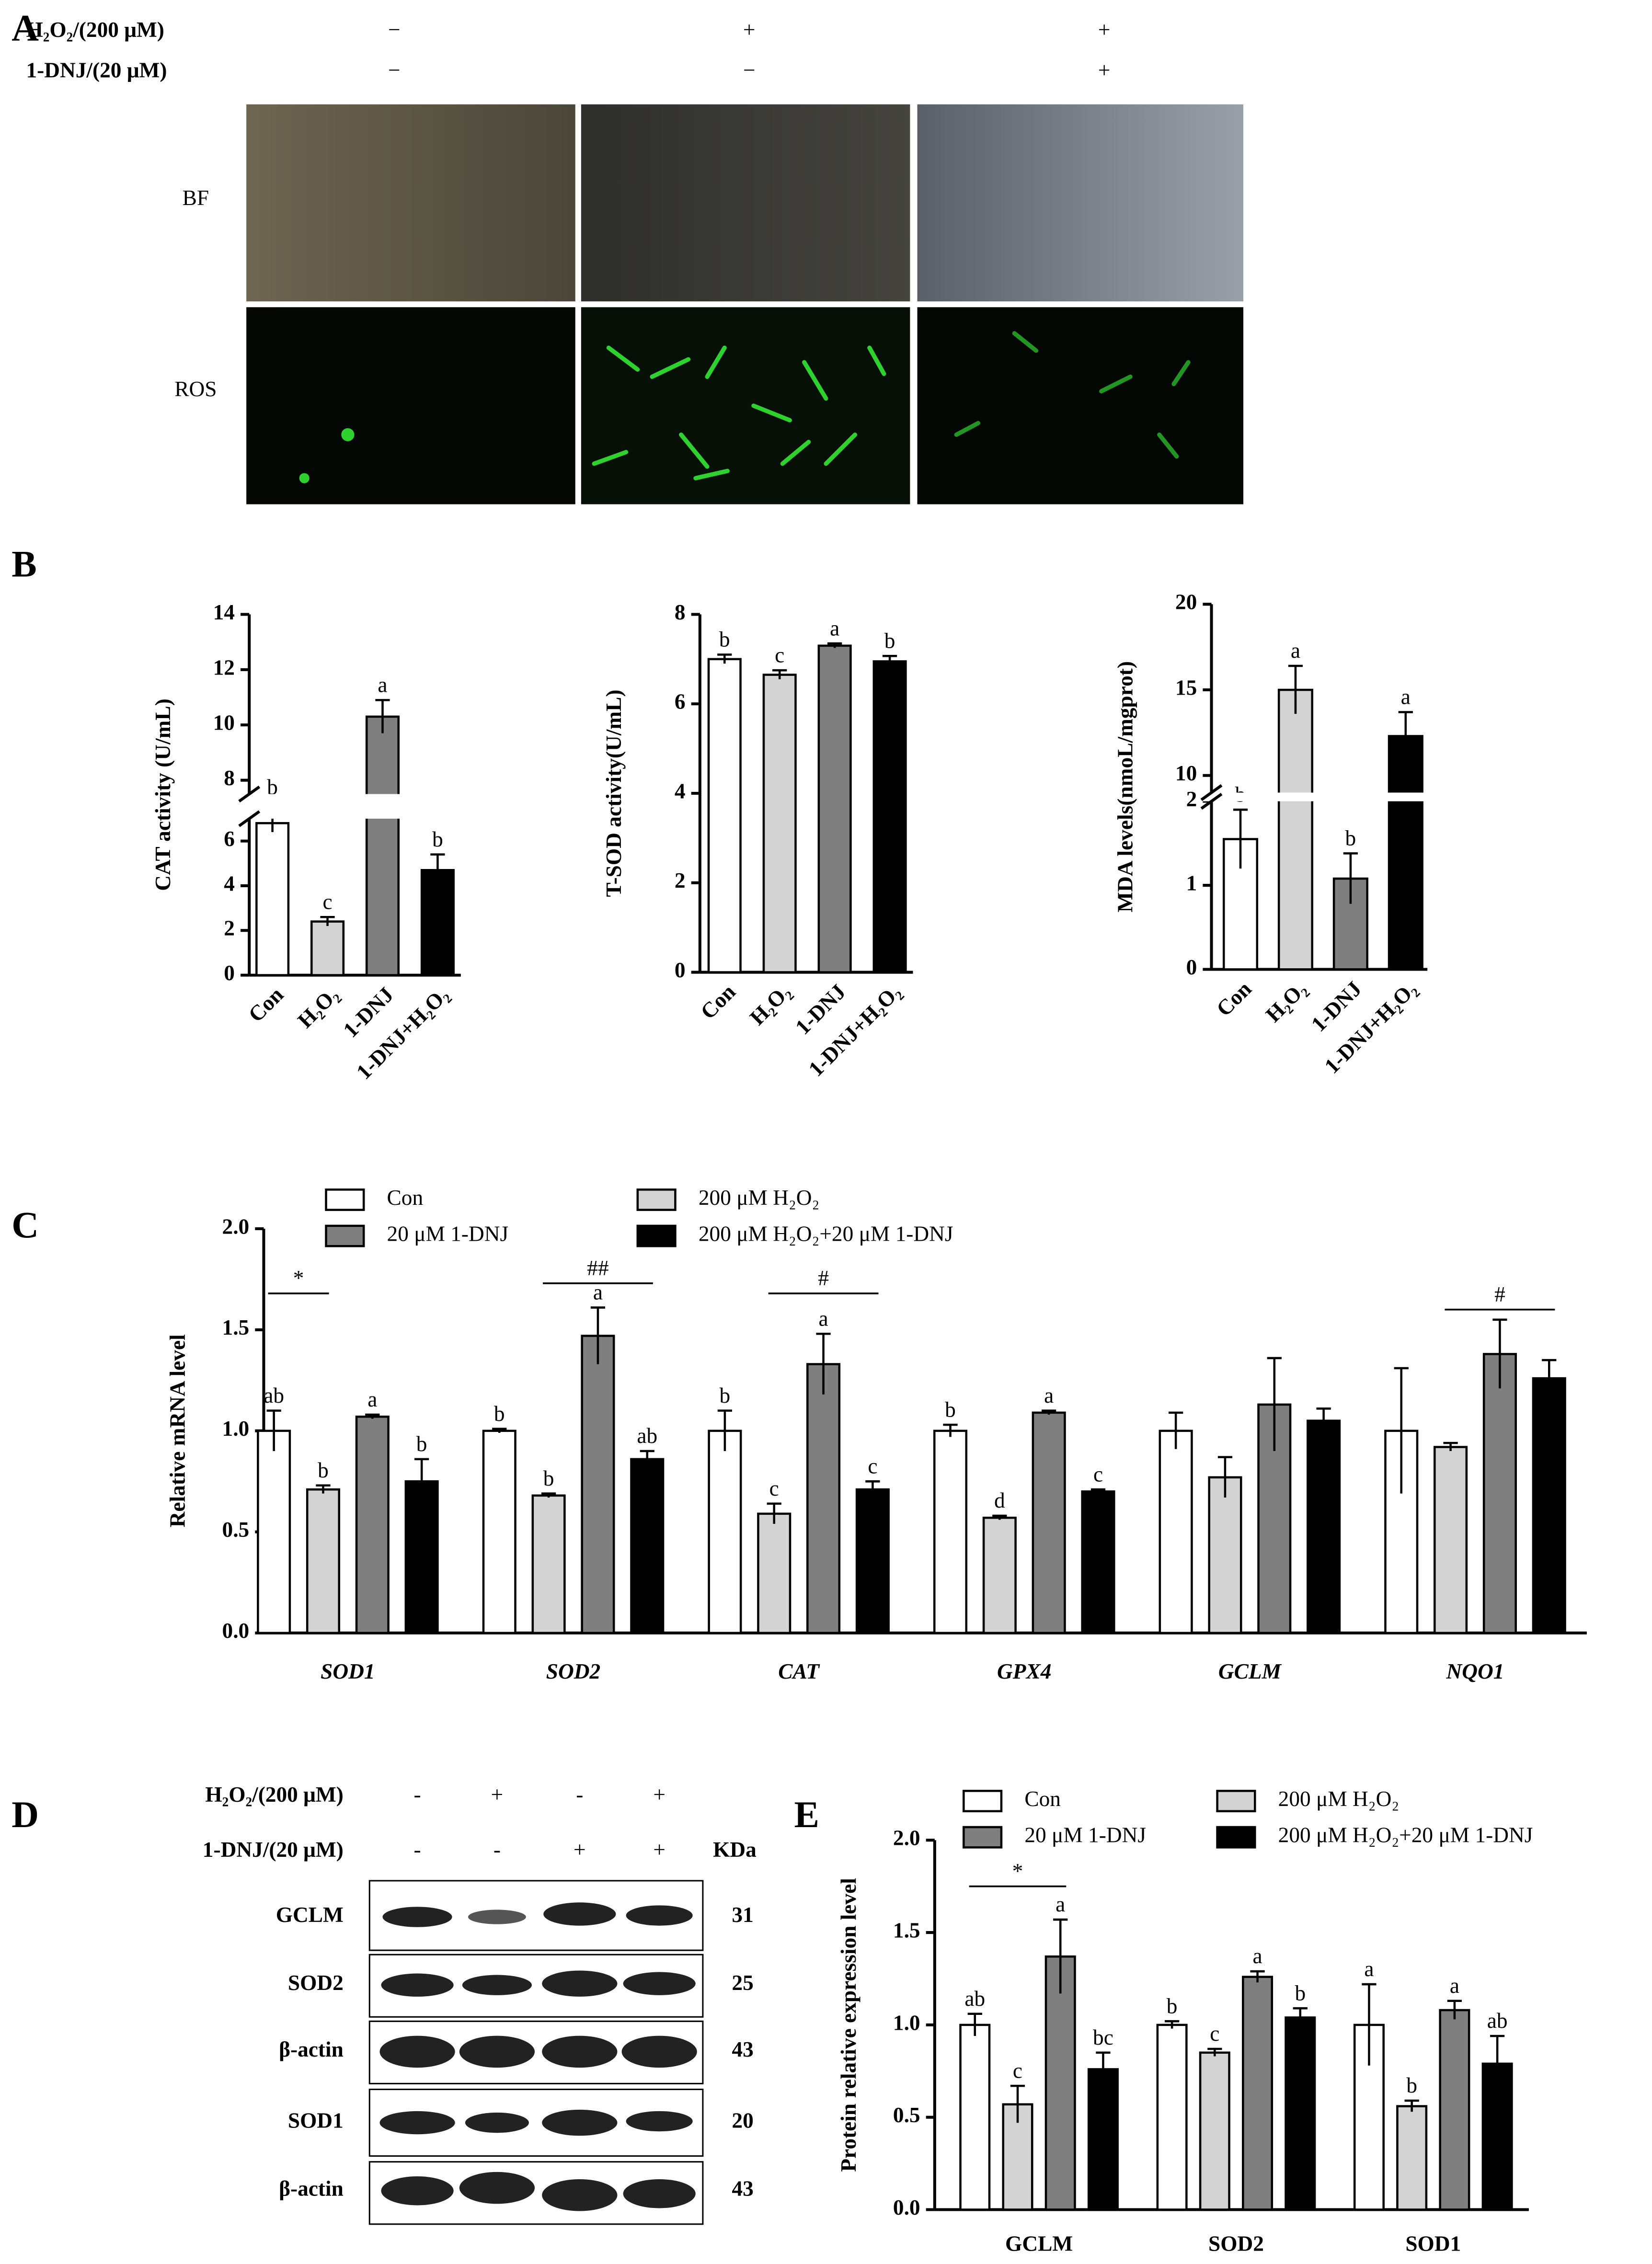 Image resolution: width=1652 pixels, height=2264 pixels. What do you see at coordinates (196, 198) in the screenshot?
I see `image-row-label: BF` at bounding box center [196, 198].